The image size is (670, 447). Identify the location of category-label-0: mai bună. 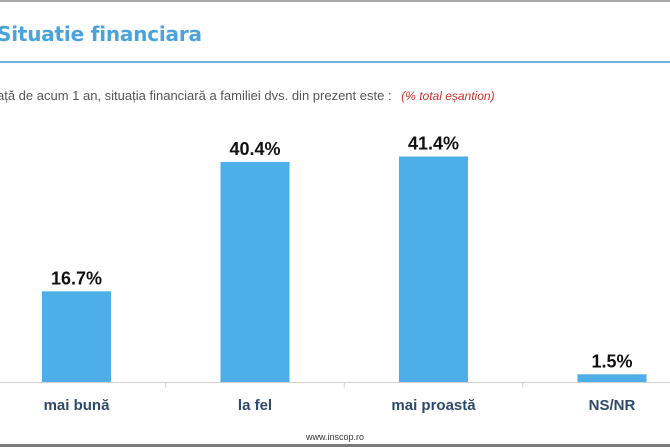
(77, 405).